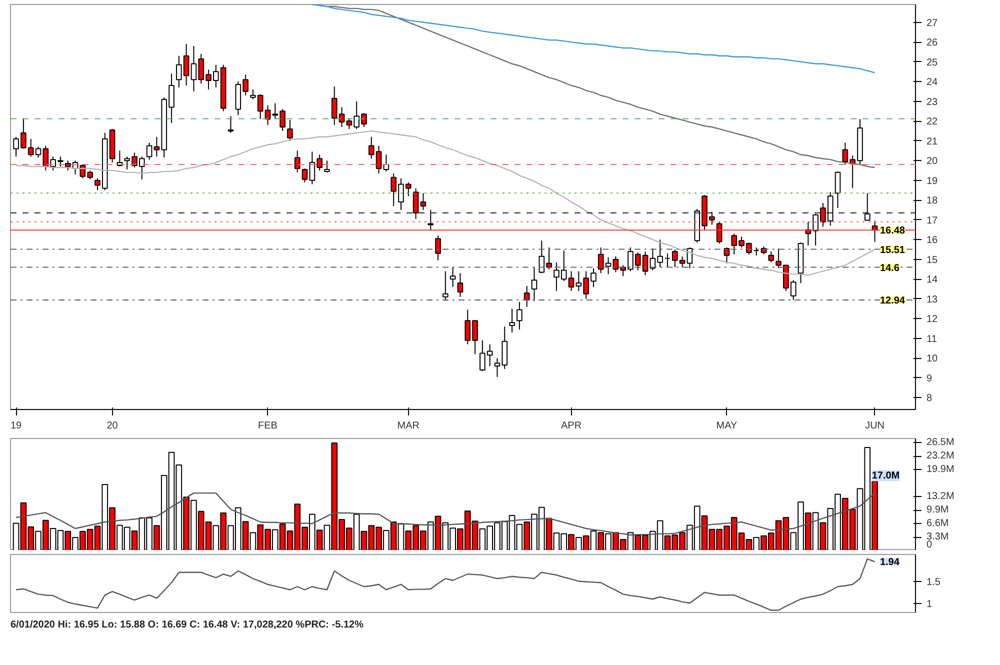 The width and height of the screenshot is (1000, 665). Describe the element at coordinates (886, 476) in the screenshot. I see `data-label: 17.0M` at that location.